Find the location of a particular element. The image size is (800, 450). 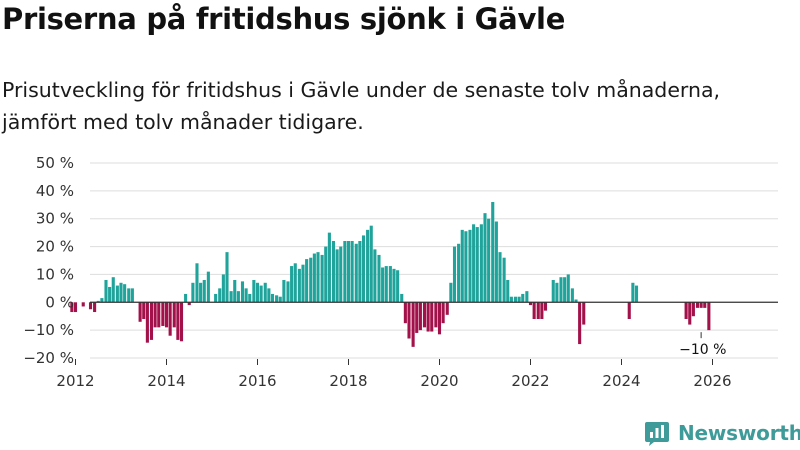

x-tick-label: 2024 is located at coordinates (621, 381).